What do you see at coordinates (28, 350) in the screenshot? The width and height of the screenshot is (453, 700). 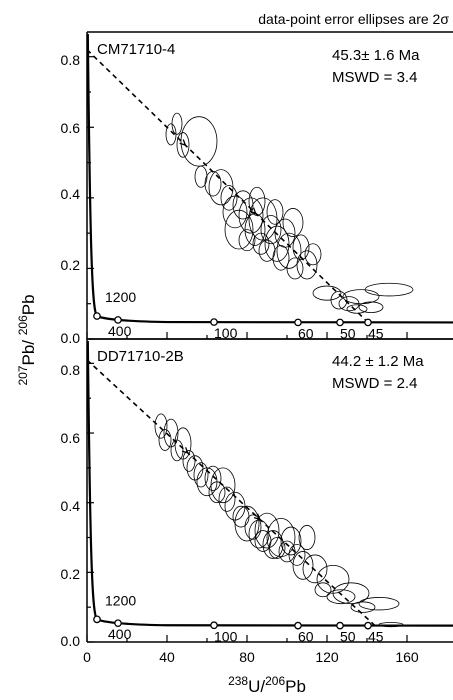 I see `y-label-mid: Pb/` at bounding box center [28, 350].